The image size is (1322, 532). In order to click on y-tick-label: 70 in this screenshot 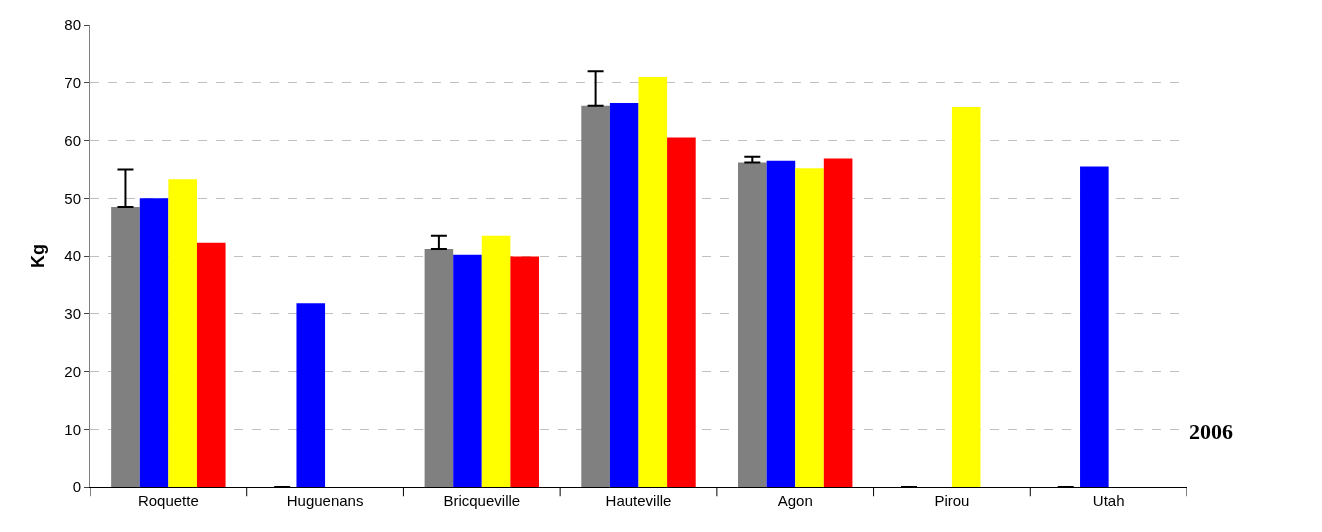, I will do `click(72, 82)`.